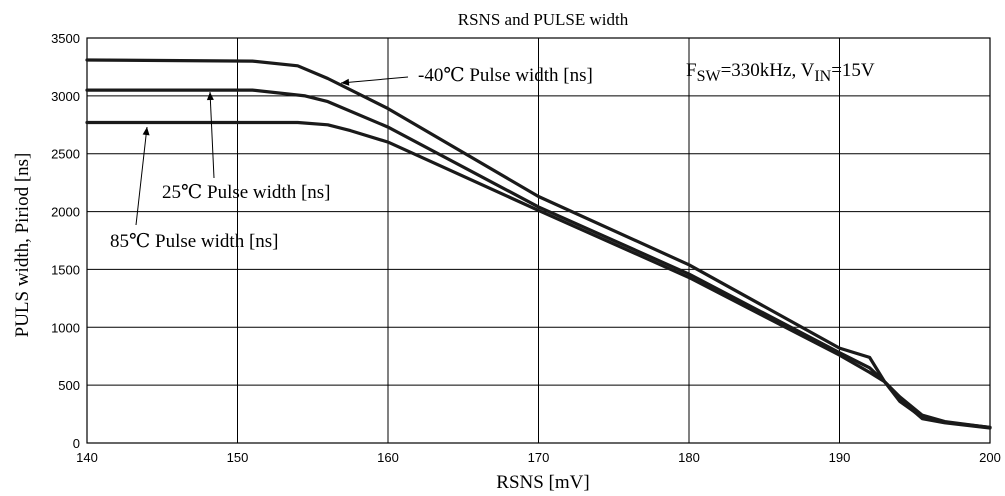 The width and height of the screenshot is (1005, 496). I want to click on y-tick-label: 3000, so click(65, 96).